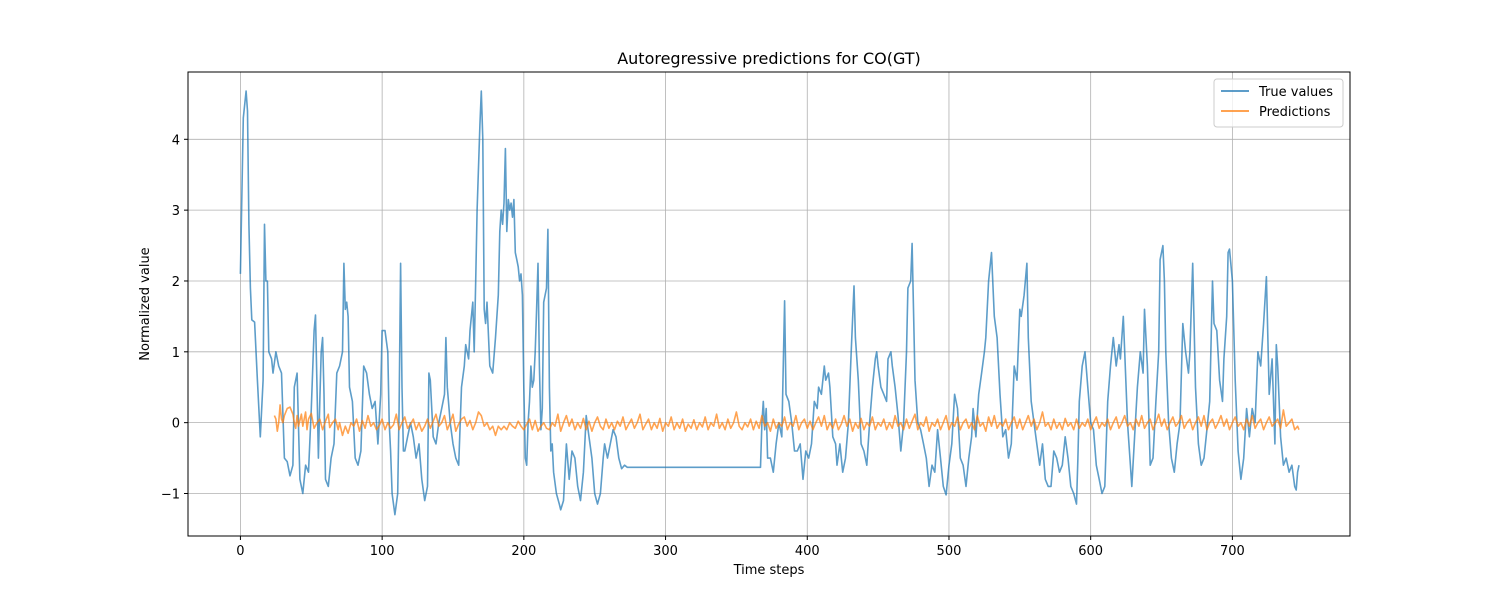  What do you see at coordinates (382, 551) in the screenshot?
I see `x-tick-label: 100` at bounding box center [382, 551].